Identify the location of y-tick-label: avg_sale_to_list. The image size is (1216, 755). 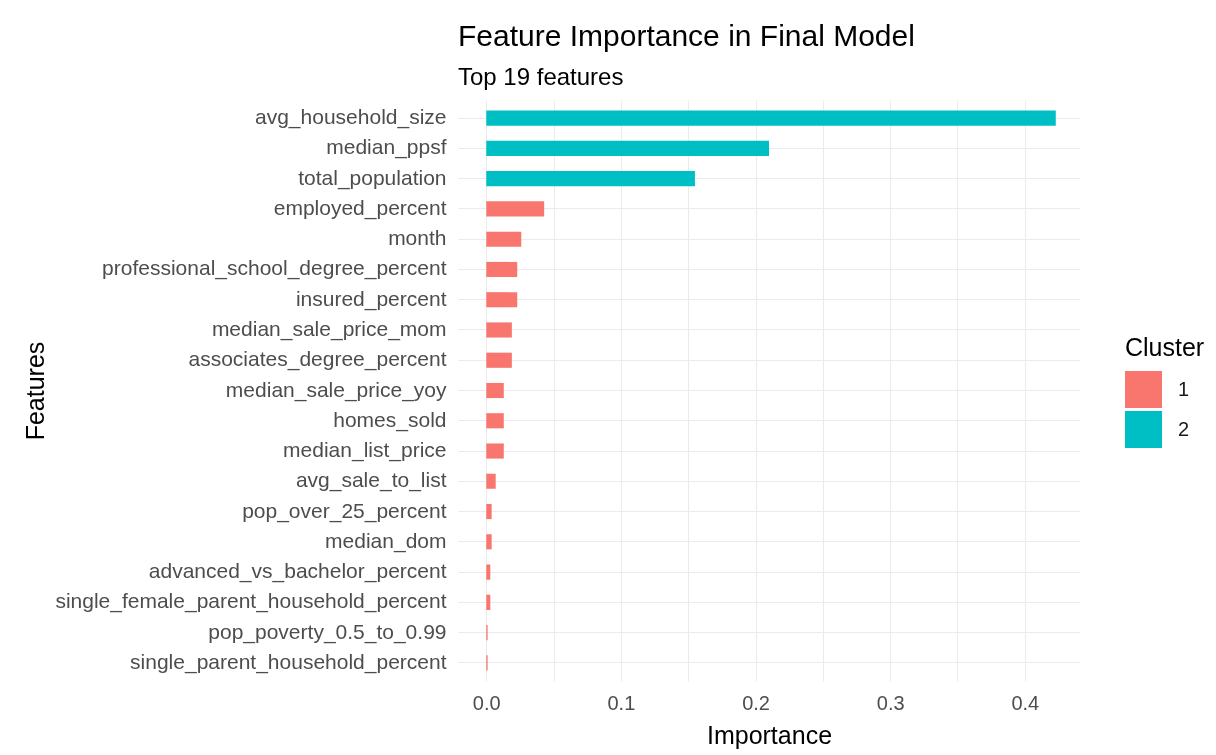
(371, 480).